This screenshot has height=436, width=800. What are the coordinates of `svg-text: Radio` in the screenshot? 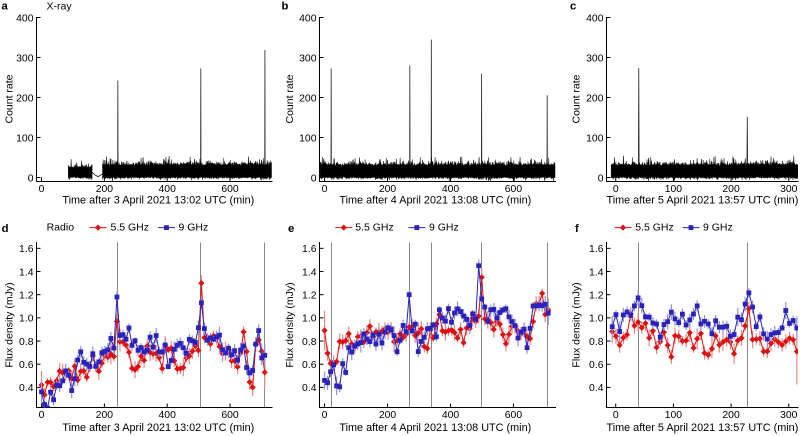 It's located at (61, 227).